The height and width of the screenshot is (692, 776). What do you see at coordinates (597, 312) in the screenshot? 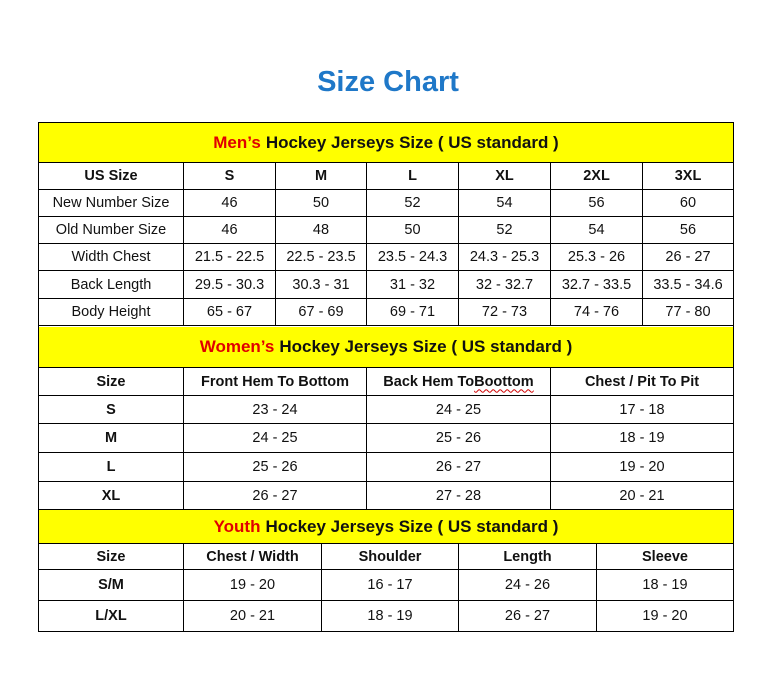
I see `men-table-cell: 74 - 76` at bounding box center [597, 312].